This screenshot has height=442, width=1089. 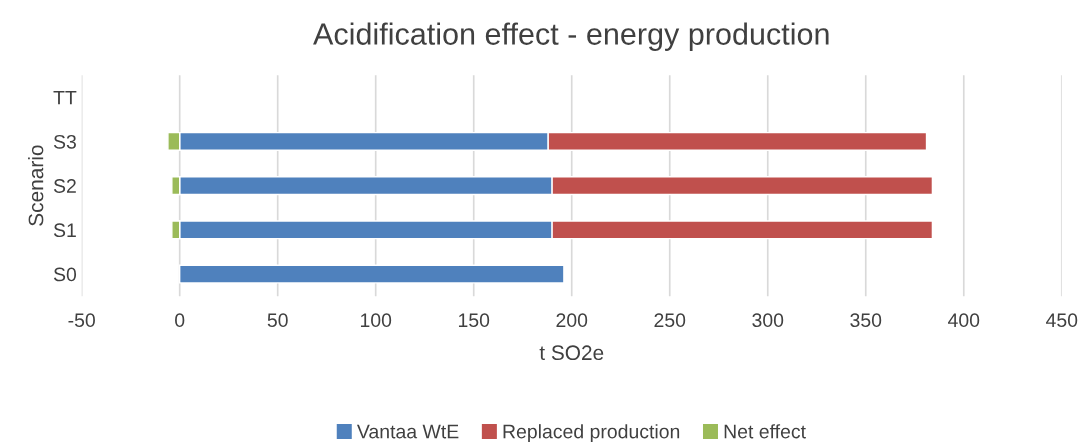 What do you see at coordinates (277, 320) in the screenshot?
I see `x-tick-label: 50` at bounding box center [277, 320].